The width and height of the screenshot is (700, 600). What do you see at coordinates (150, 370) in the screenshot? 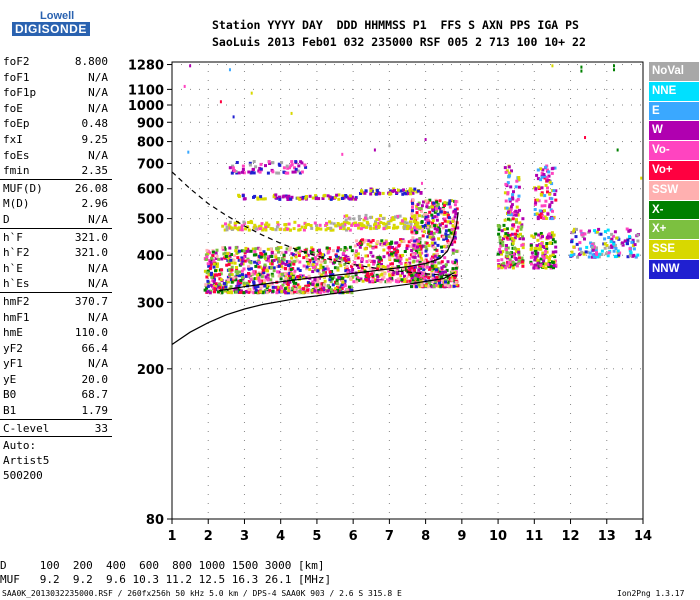
I see `y-tick-label: 200` at bounding box center [150, 370].